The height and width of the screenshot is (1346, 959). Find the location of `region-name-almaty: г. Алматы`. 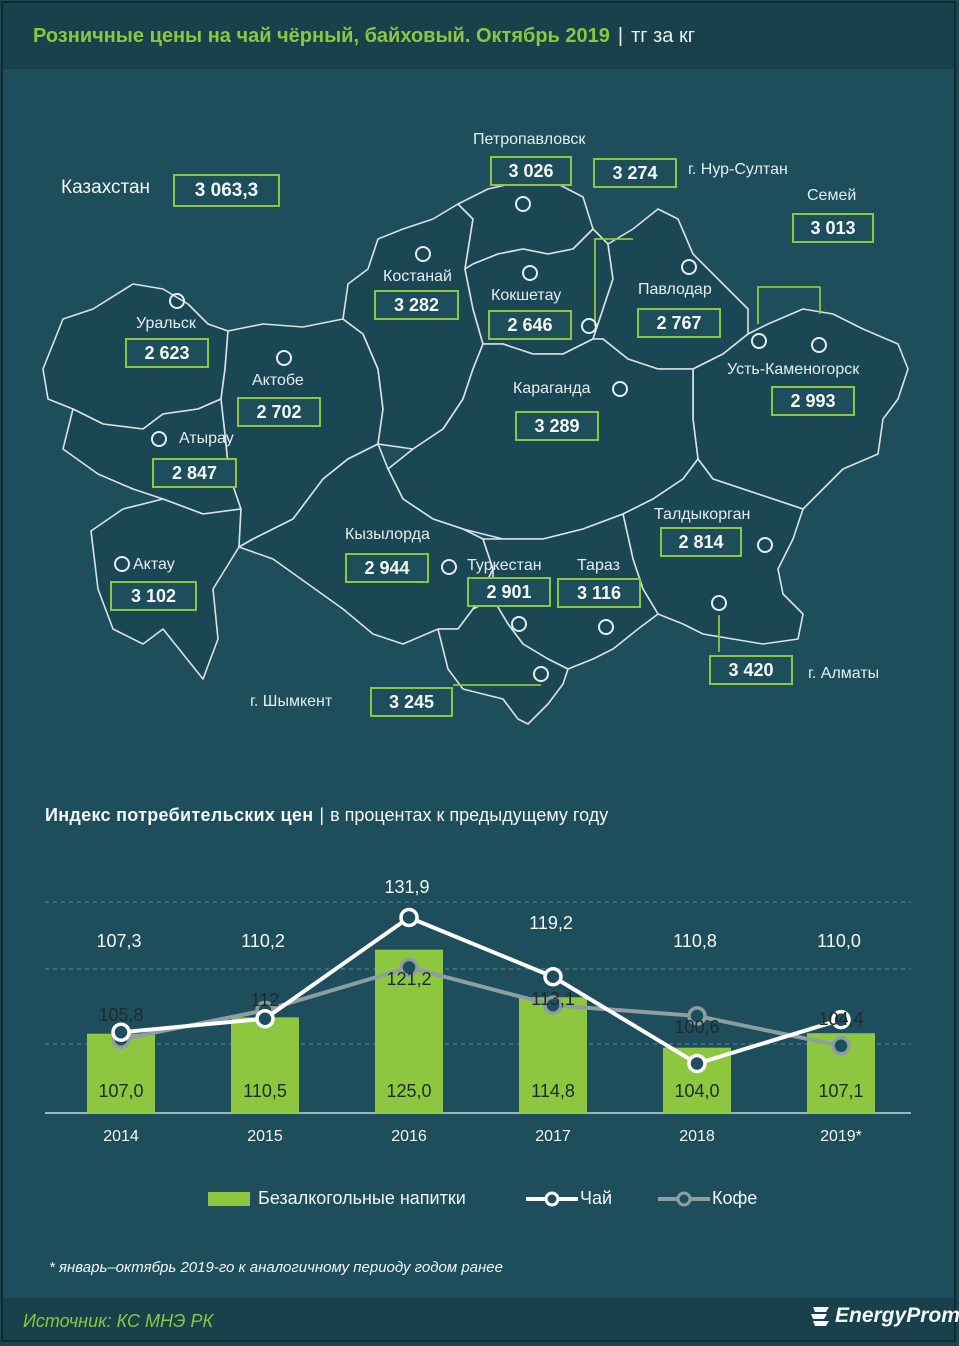

region-name-almaty: г. Алматы is located at coordinates (844, 673).